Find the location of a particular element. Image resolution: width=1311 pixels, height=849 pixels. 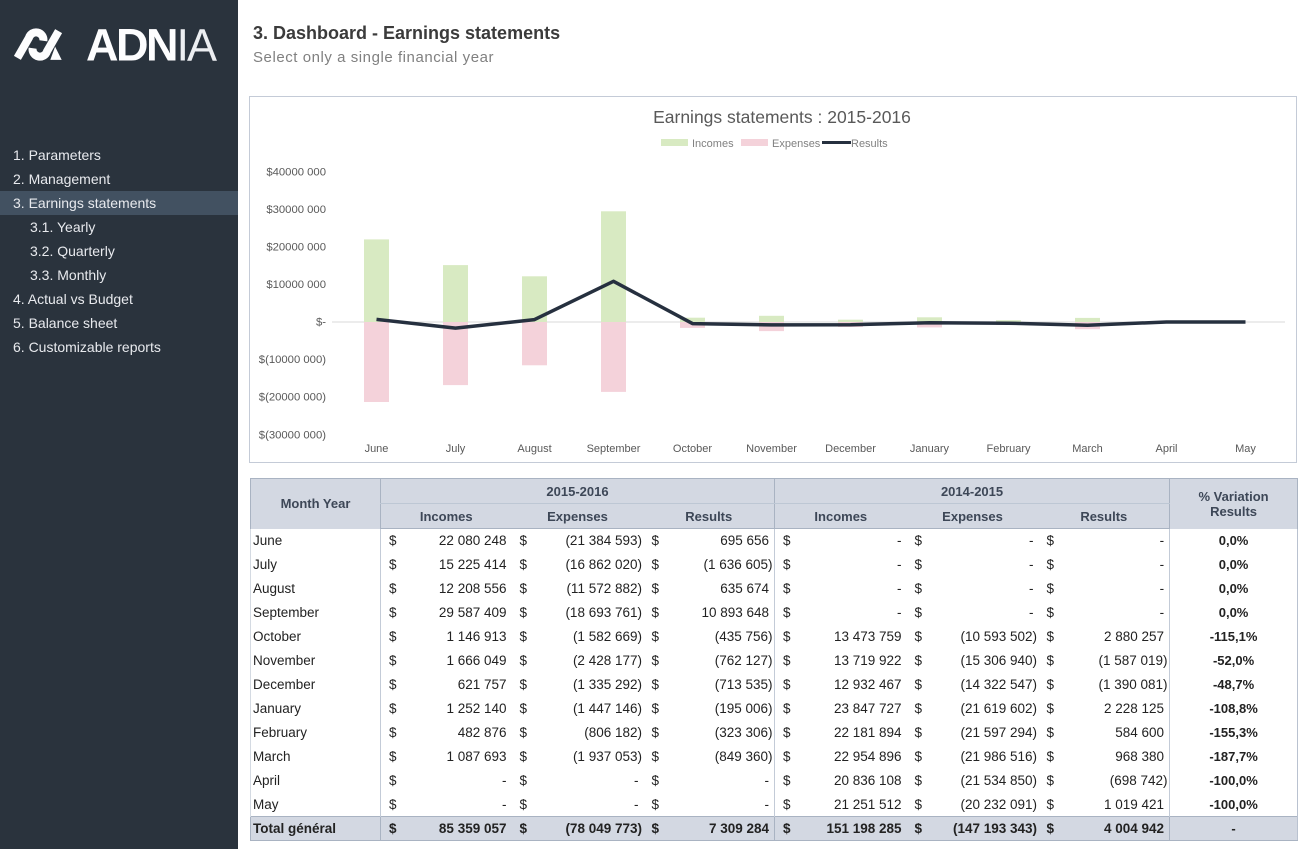

svg-text: June is located at coordinates (377, 449).